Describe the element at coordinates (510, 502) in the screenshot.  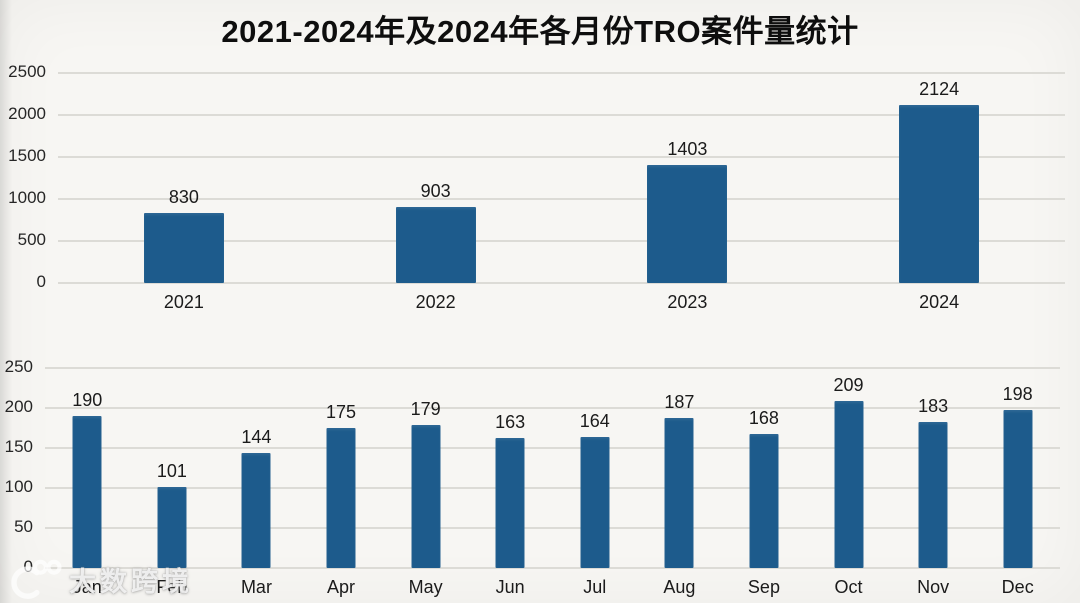
I see `bar-Jun` at that location.